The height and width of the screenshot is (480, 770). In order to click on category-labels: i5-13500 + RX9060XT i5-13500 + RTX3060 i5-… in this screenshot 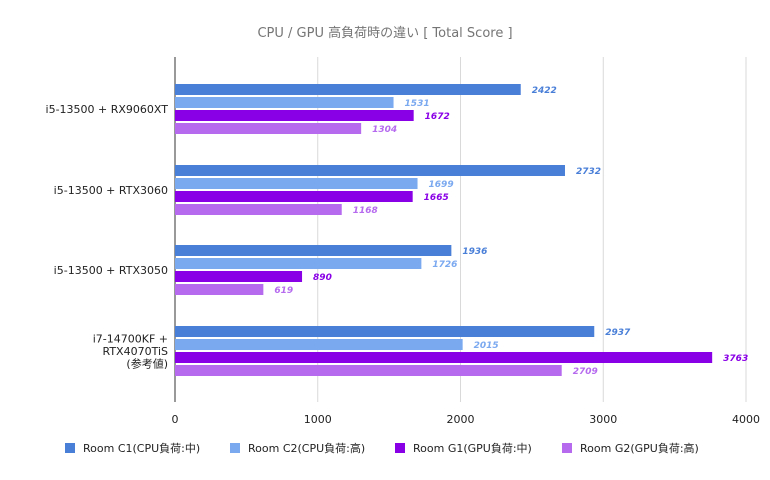, I will do `click(107, 237)`.